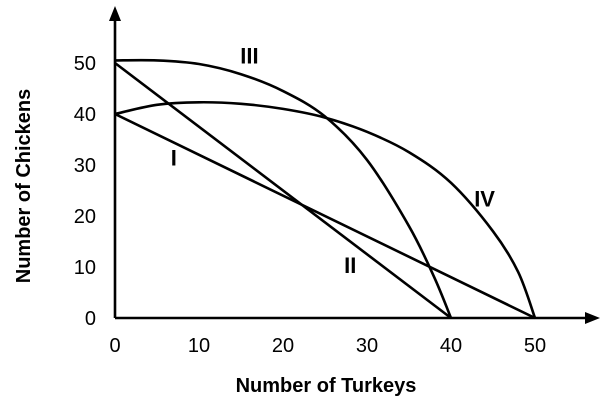 The width and height of the screenshot is (602, 406). Describe the element at coordinates (592, 318) in the screenshot. I see `x-axis-arrowhead` at that location.